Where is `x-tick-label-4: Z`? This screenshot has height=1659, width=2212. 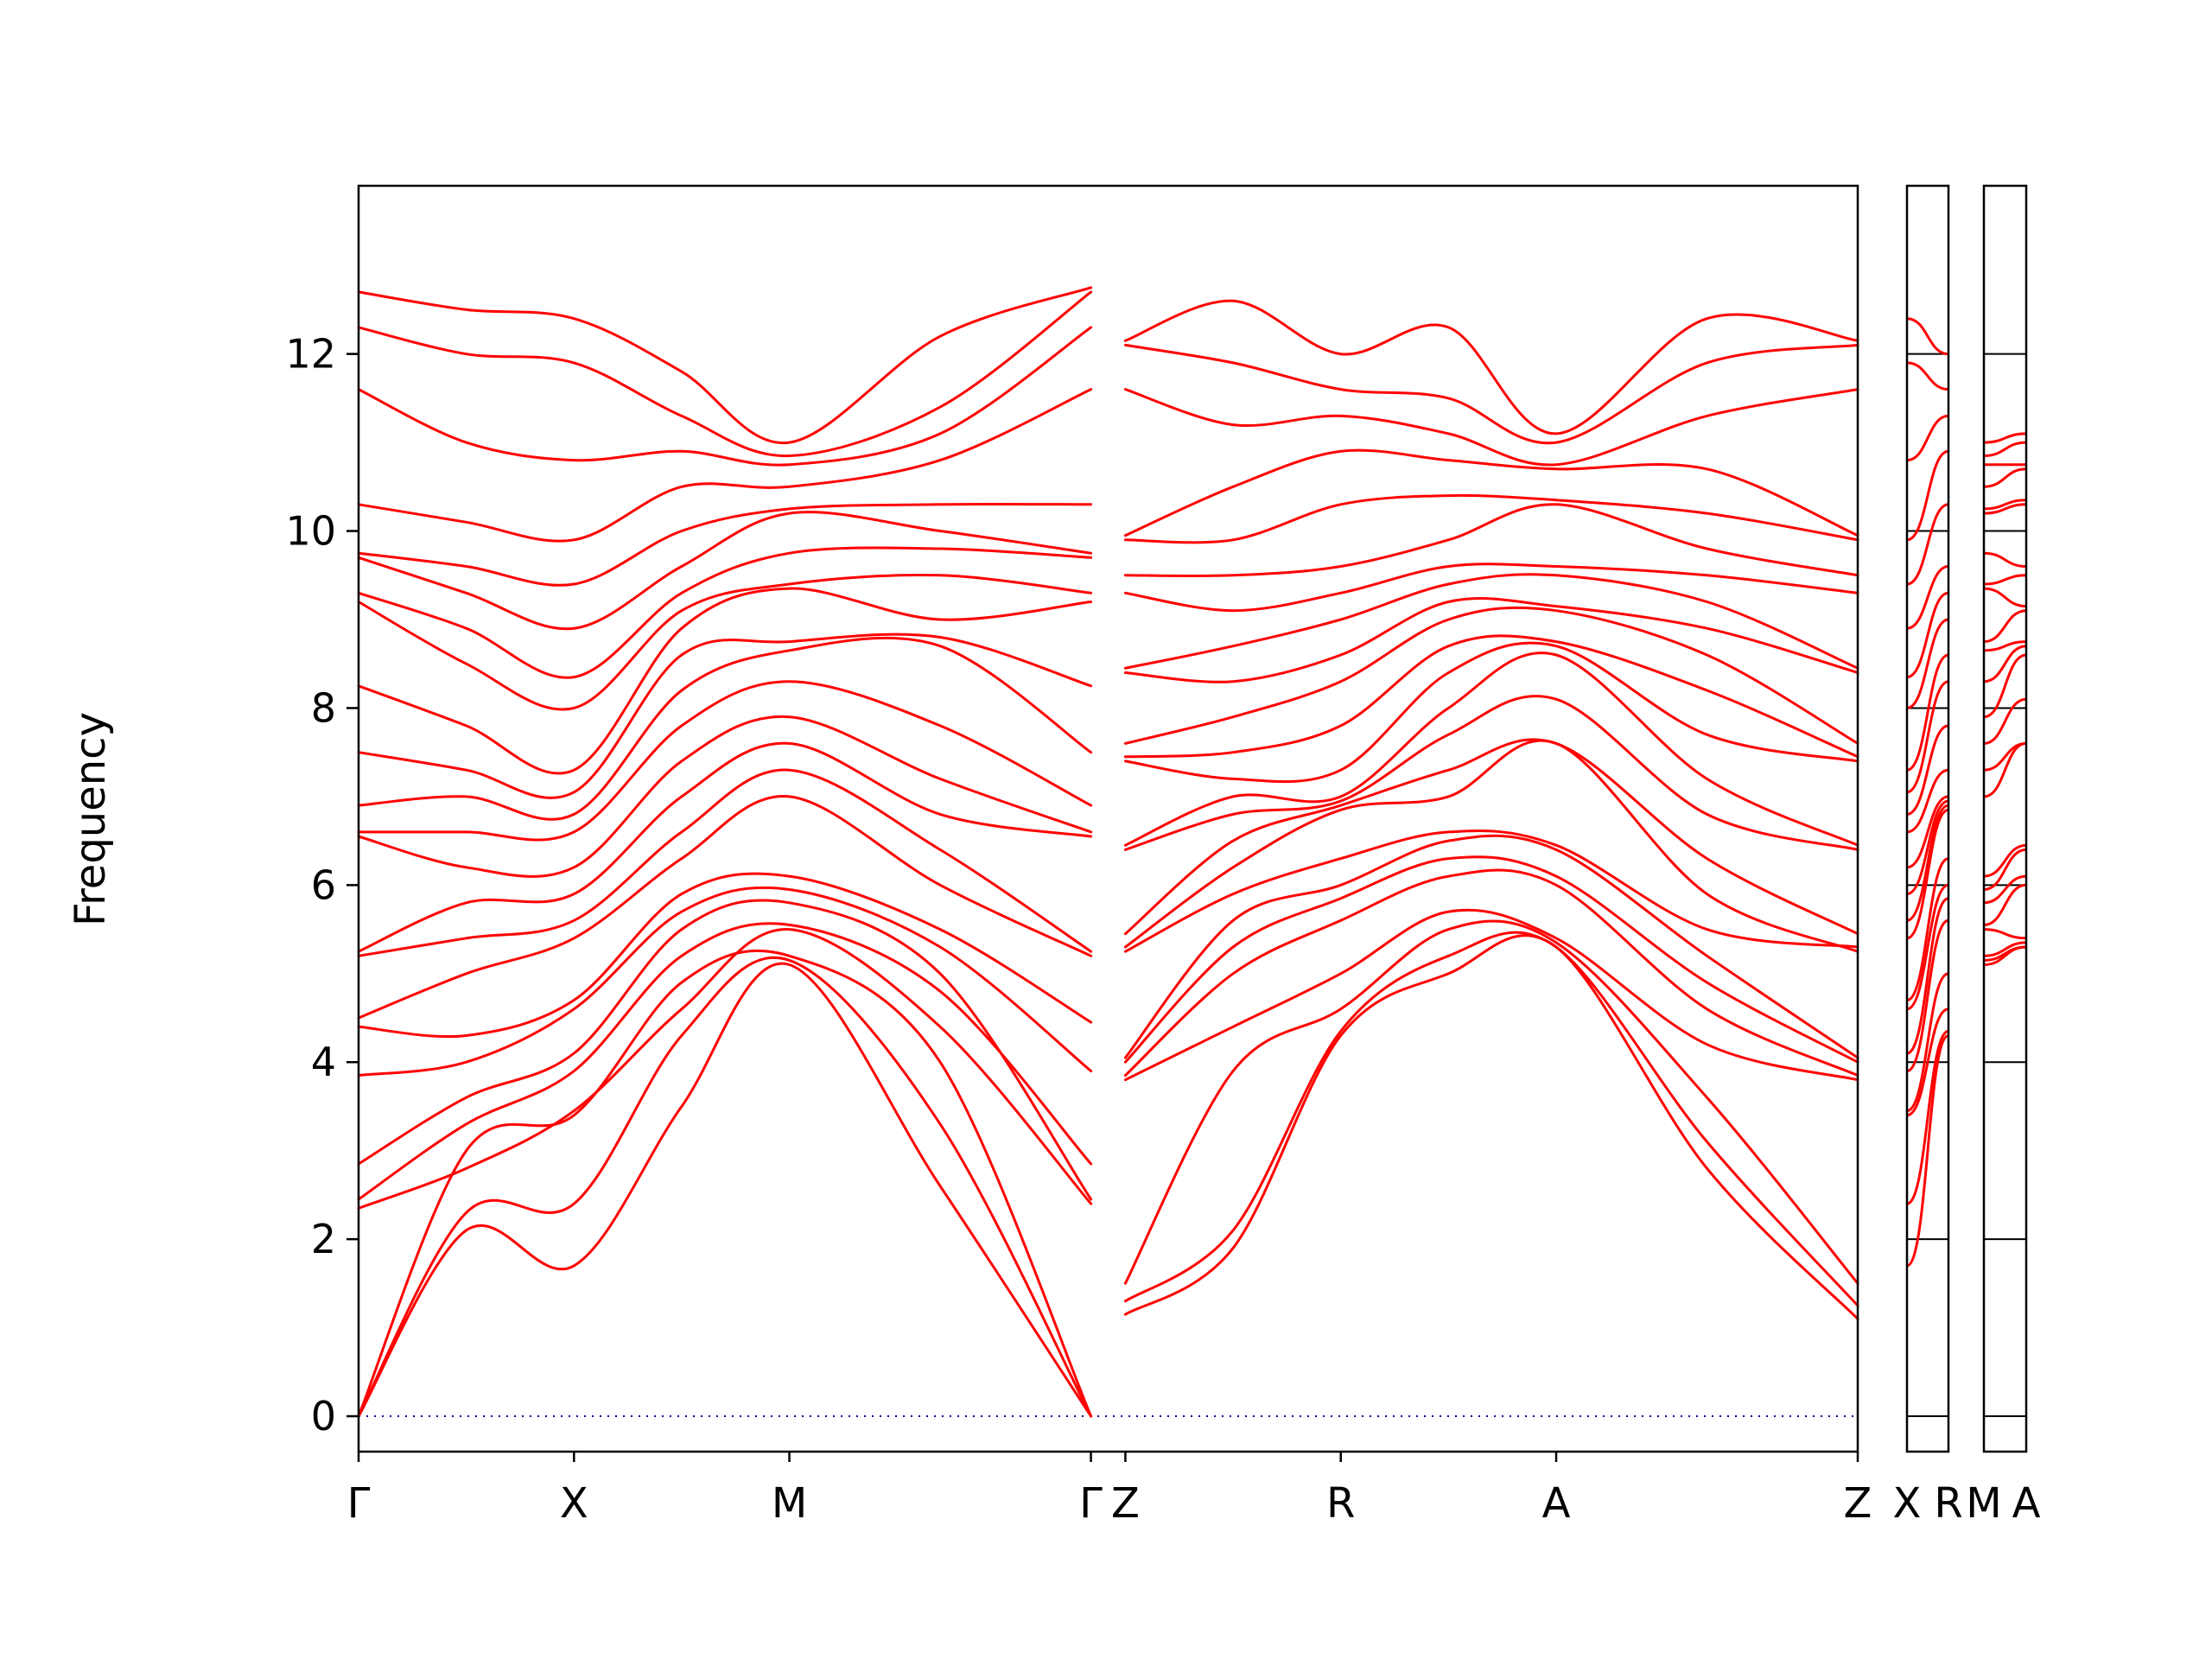
x-tick-label-4: Z is located at coordinates (1125, 1503).